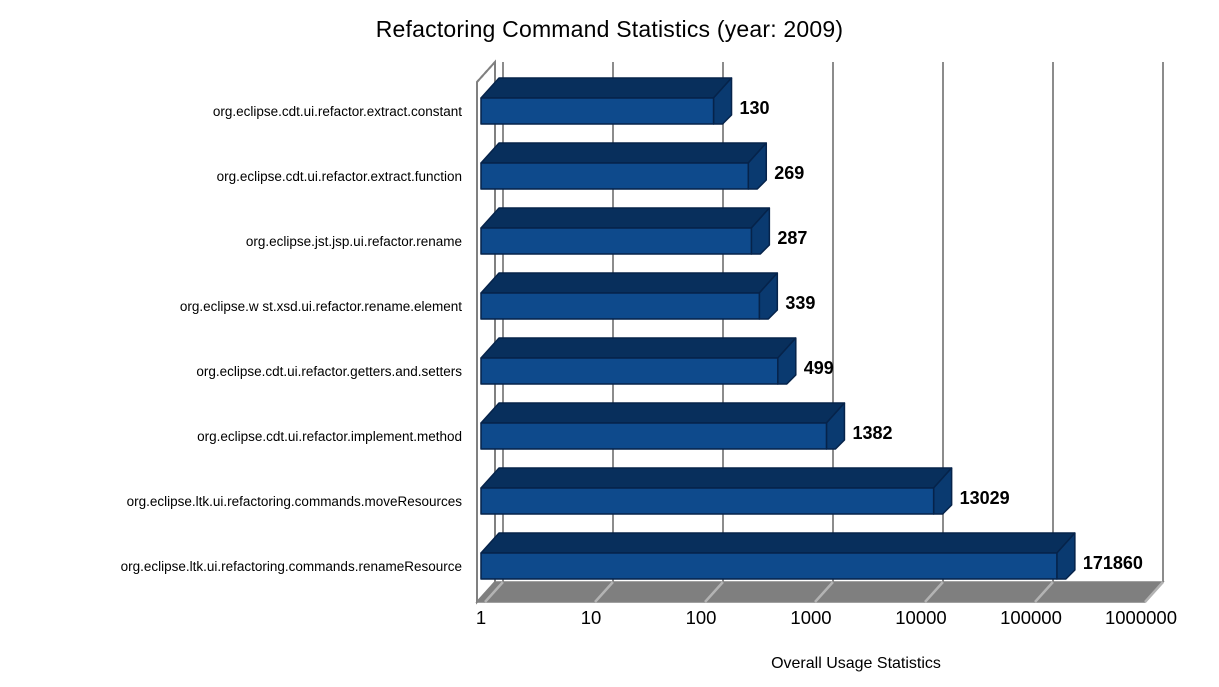 The width and height of the screenshot is (1219, 687). I want to click on bar-value-label: 287, so click(792, 238).